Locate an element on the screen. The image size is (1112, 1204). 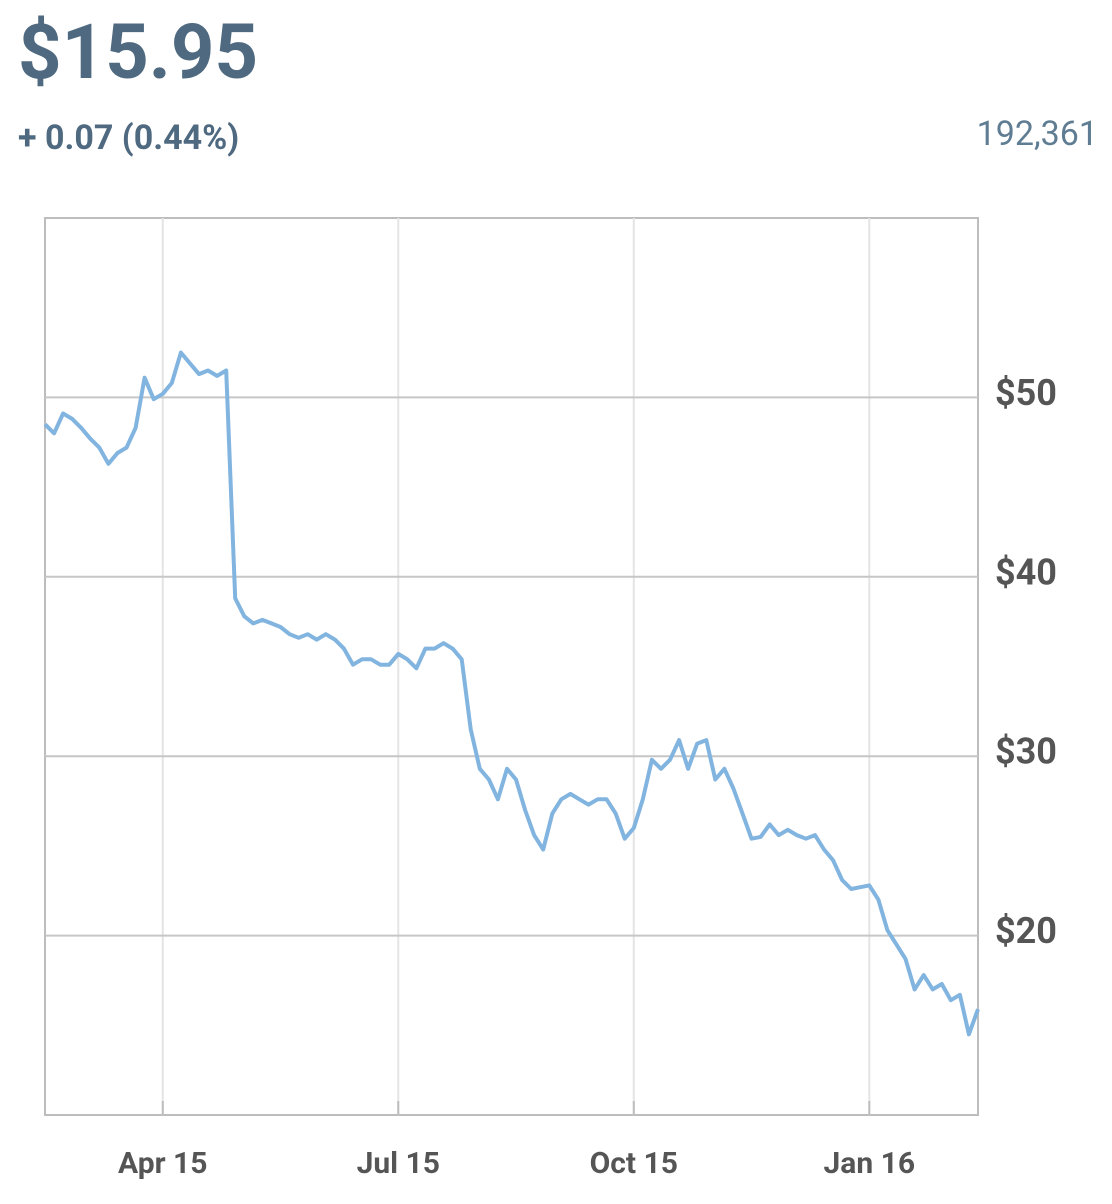
y-tick-label: $40 is located at coordinates (1026, 572).